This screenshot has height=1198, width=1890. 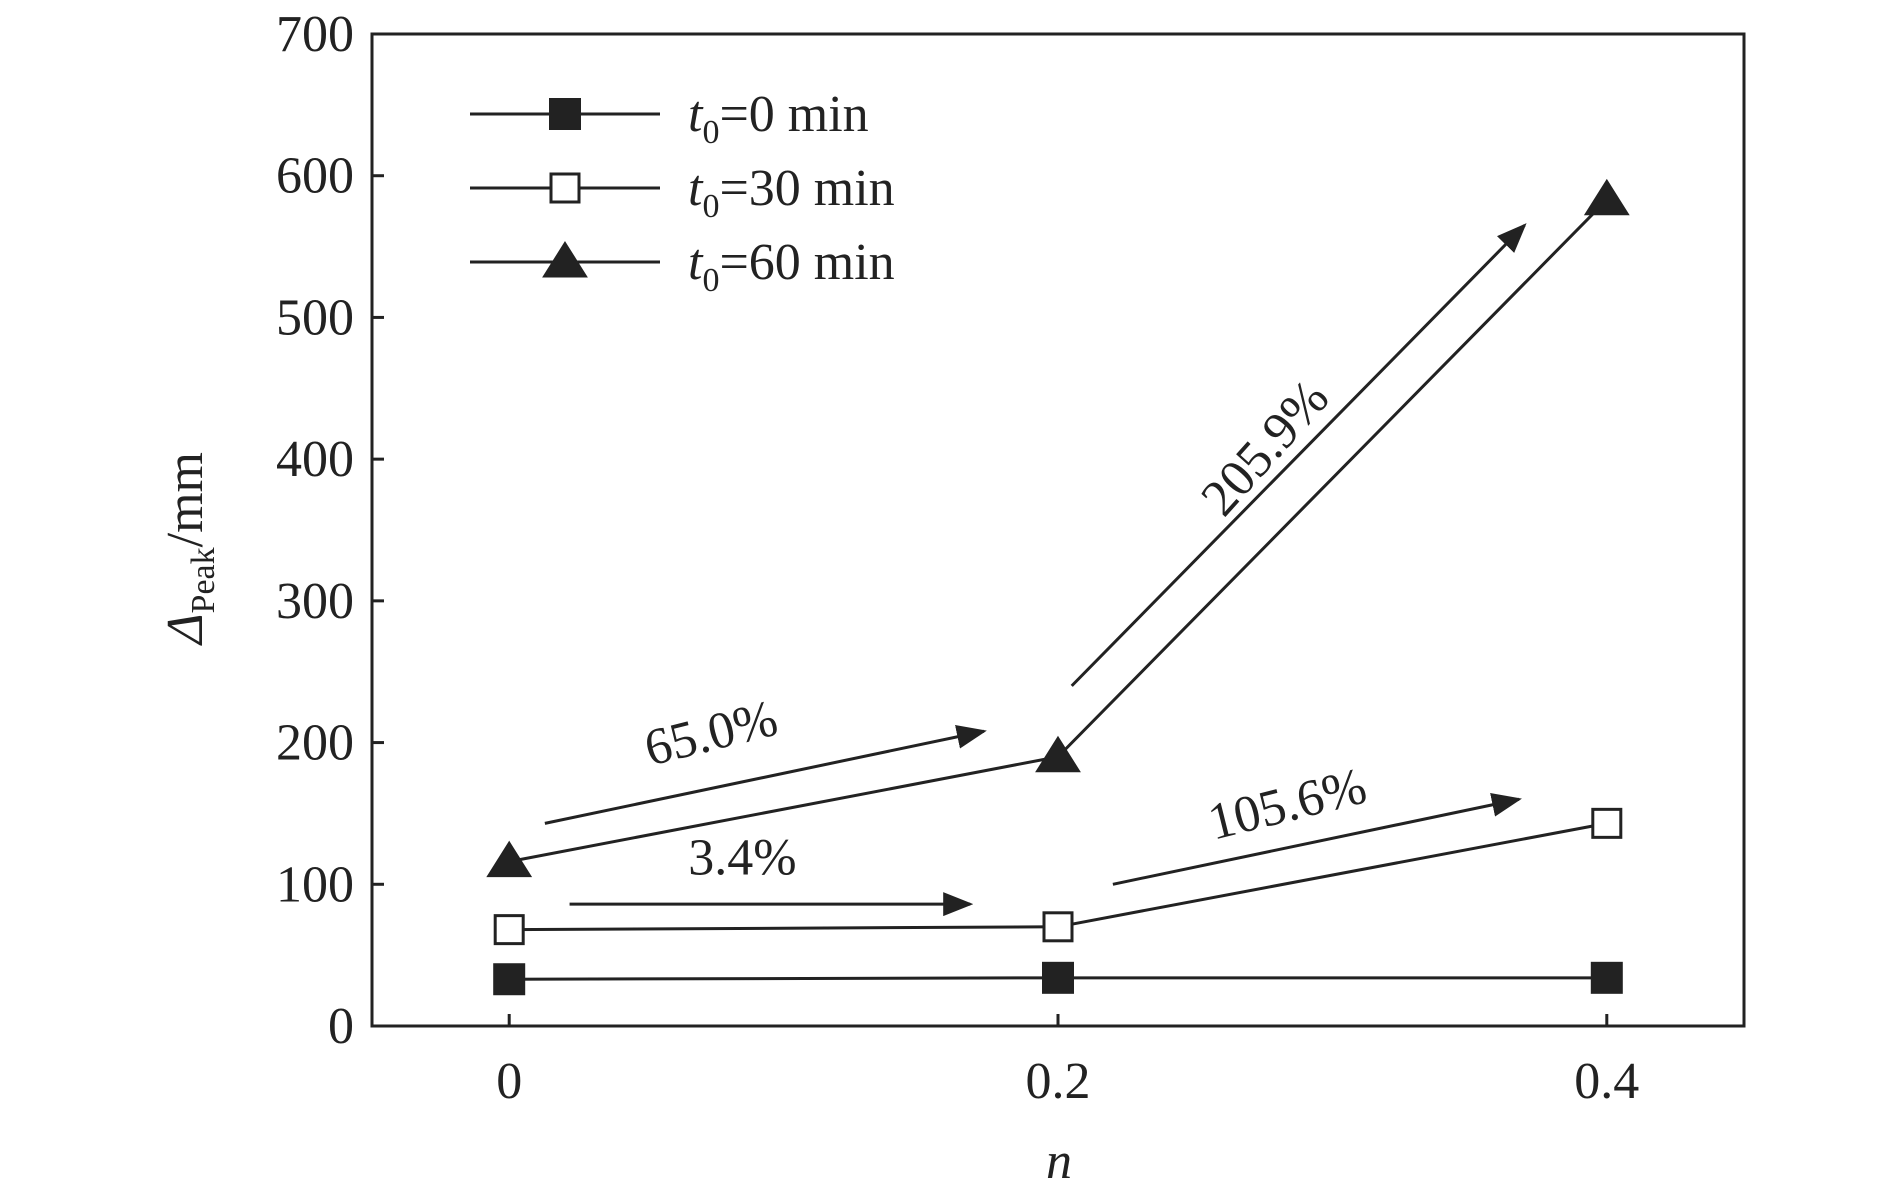 I want to click on annotation-label: 3.4%, so click(x=742, y=857).